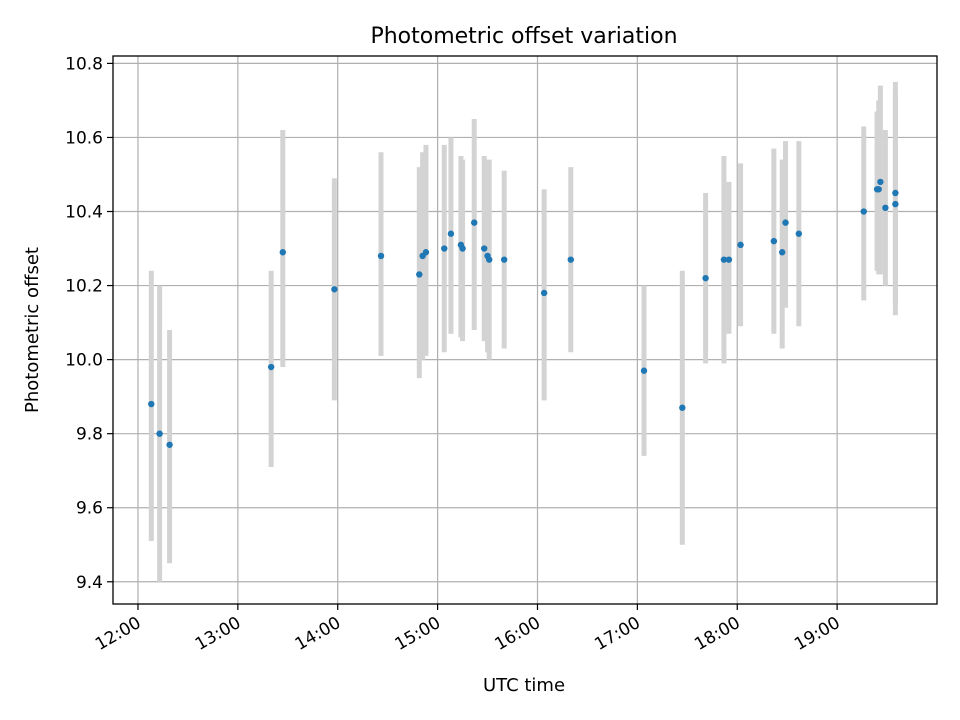 The width and height of the screenshot is (960, 720). Describe the element at coordinates (84, 213) in the screenshot. I see `y-tick-label: 10.4` at that location.